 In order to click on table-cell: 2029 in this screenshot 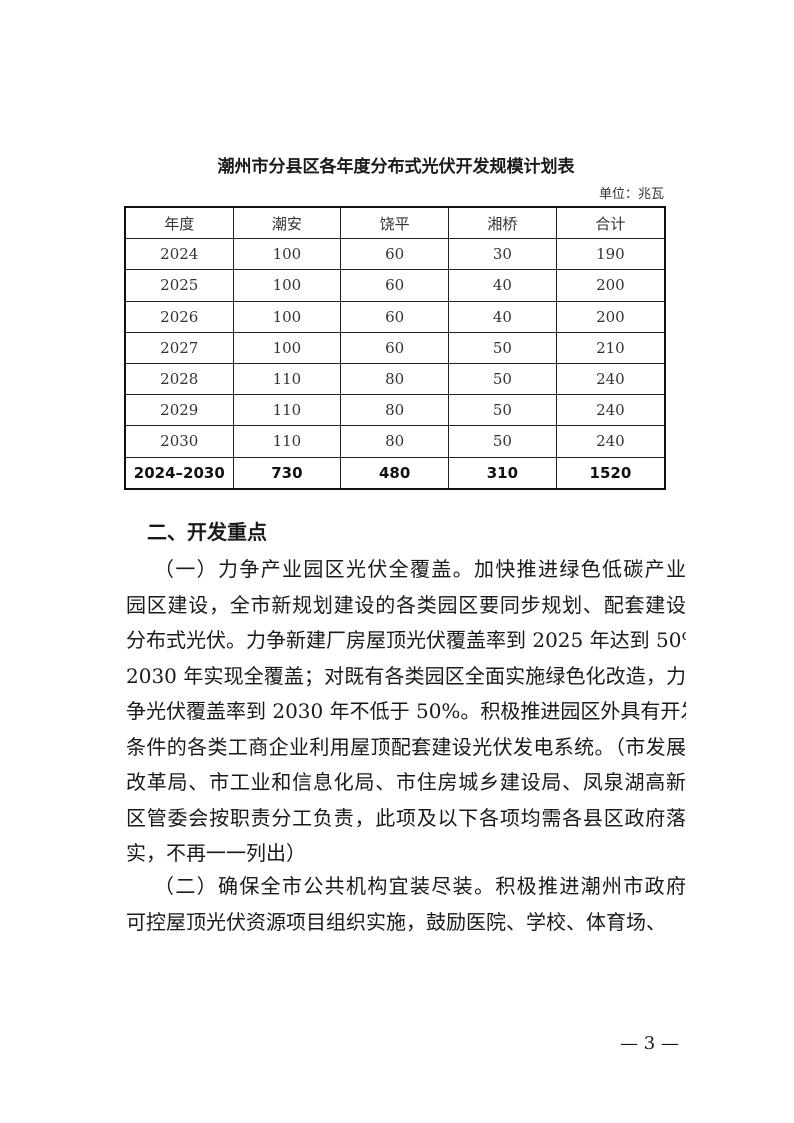, I will do `click(179, 410)`.